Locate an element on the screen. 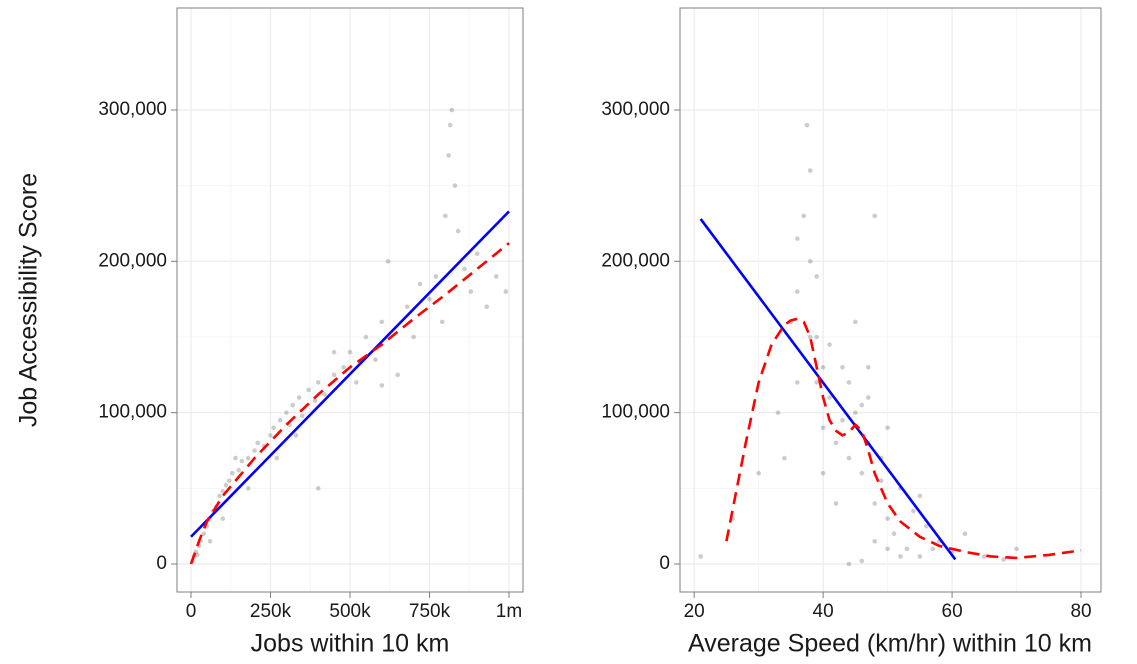 This screenshot has width=1137, height=664. y-tick-label: 200,000 is located at coordinates (635, 260).